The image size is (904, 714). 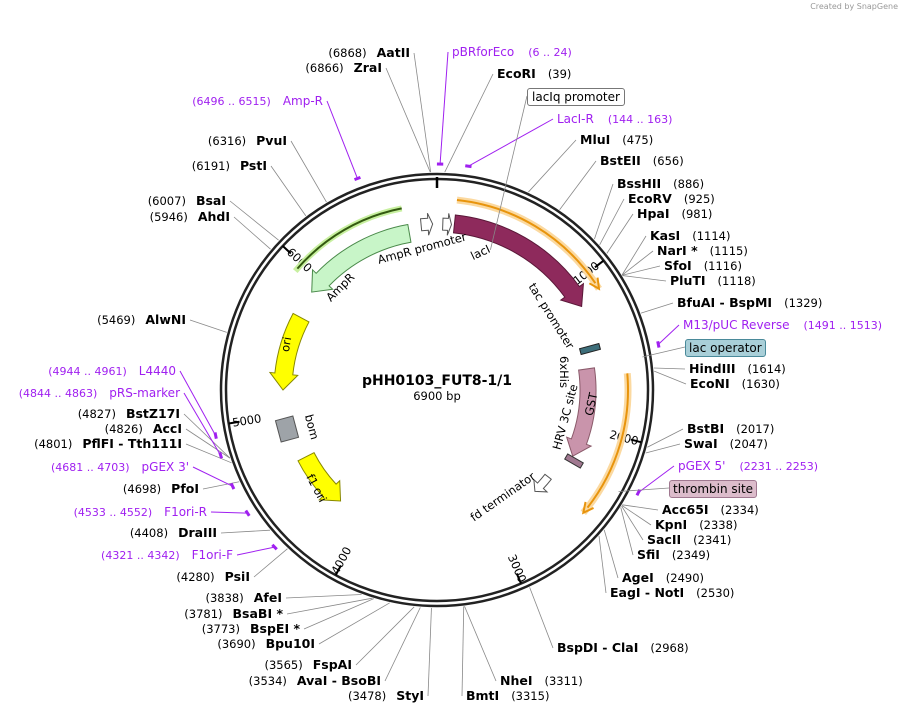 What do you see at coordinates (526, 241) in the screenshot?
I see `selection-arrow` at bounding box center [526, 241].